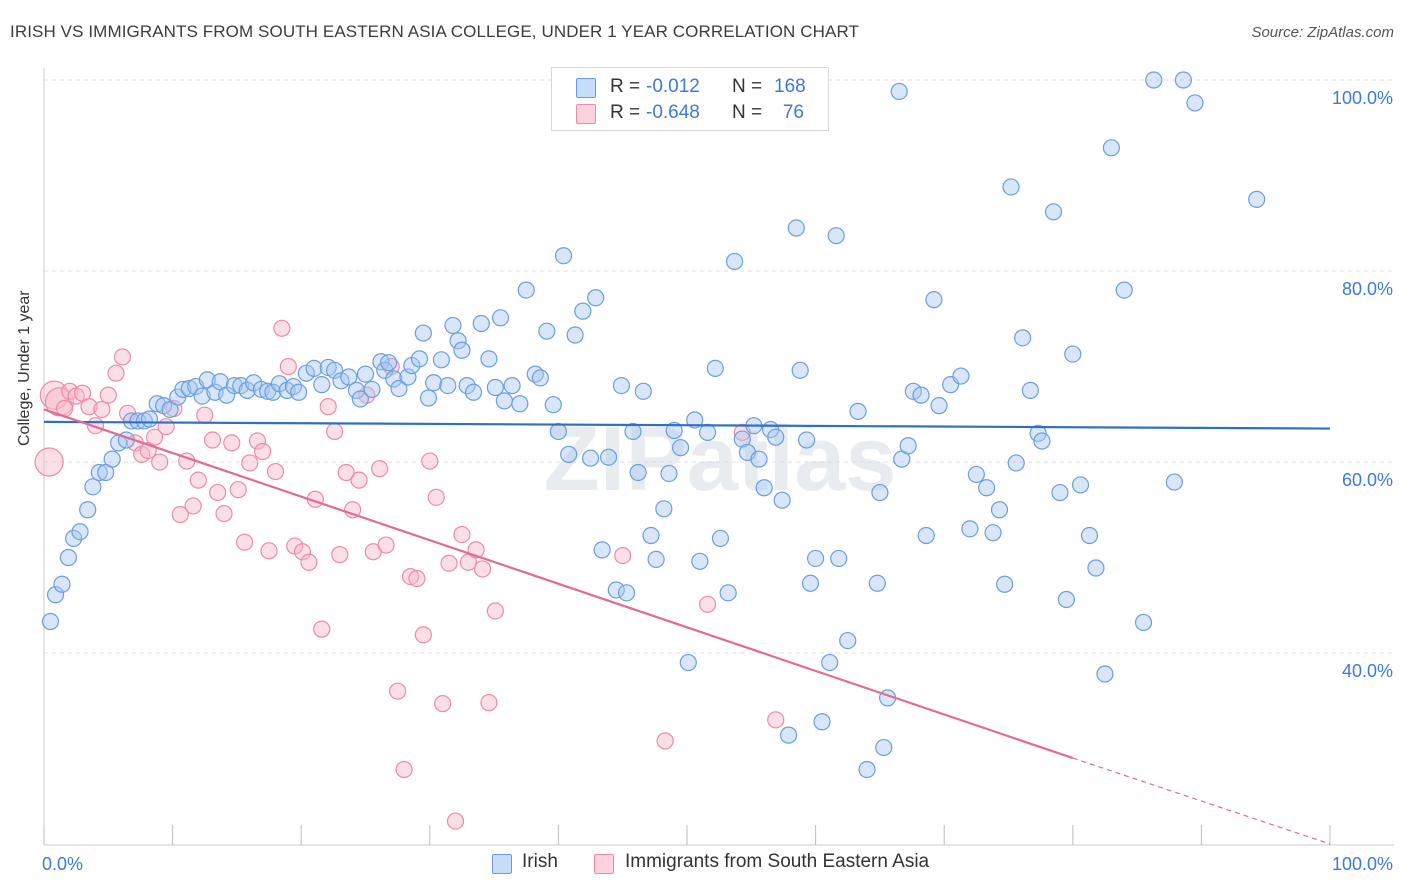 The image size is (1406, 892). What do you see at coordinates (25, 368) in the screenshot?
I see `y-axis-label-wrap: College, Under 1 year` at bounding box center [25, 368].